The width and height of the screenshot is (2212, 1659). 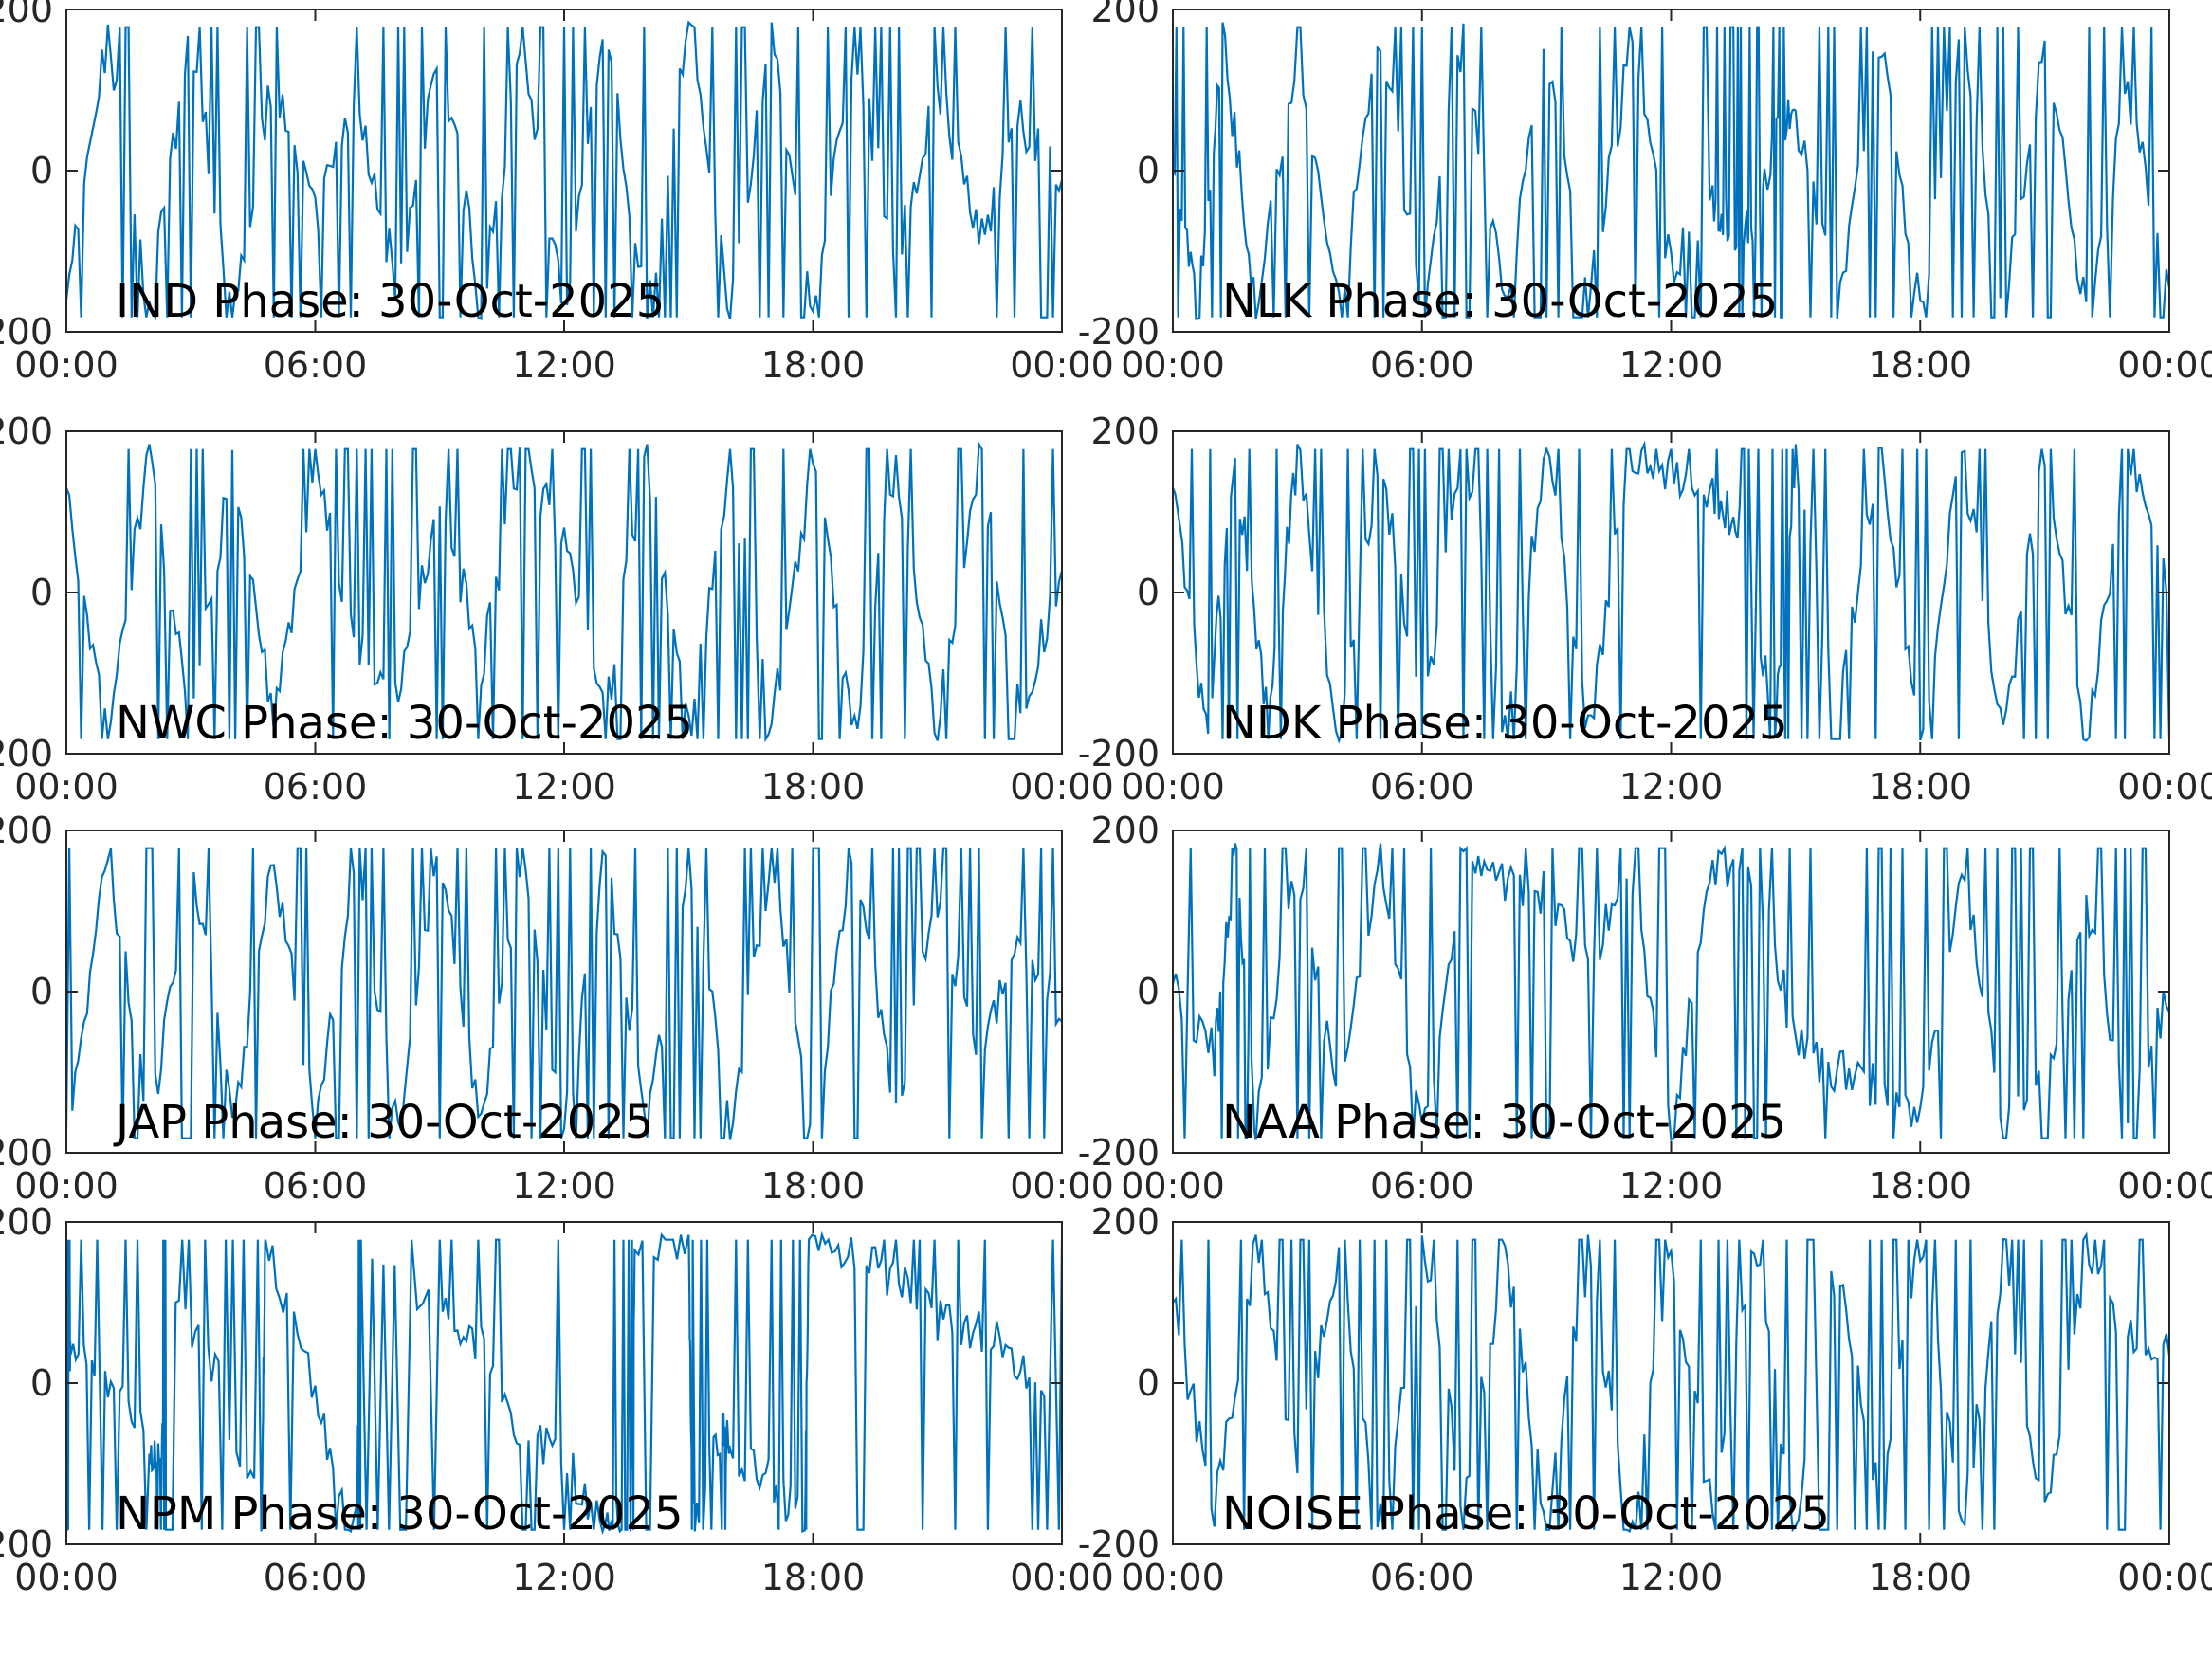 What do you see at coordinates (399, 1513) in the screenshot?
I see `station-annotation: NPM Phase: 30-Oct-2025` at bounding box center [399, 1513].